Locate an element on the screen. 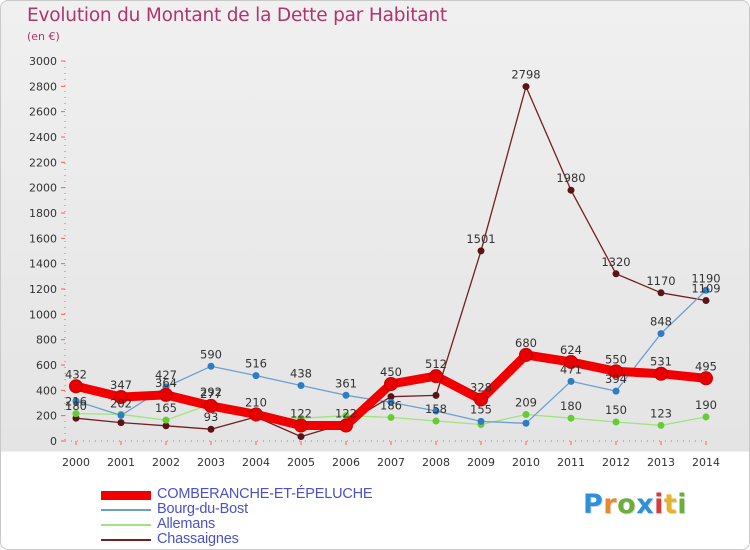  chart-unit: (en €) is located at coordinates (43, 36).